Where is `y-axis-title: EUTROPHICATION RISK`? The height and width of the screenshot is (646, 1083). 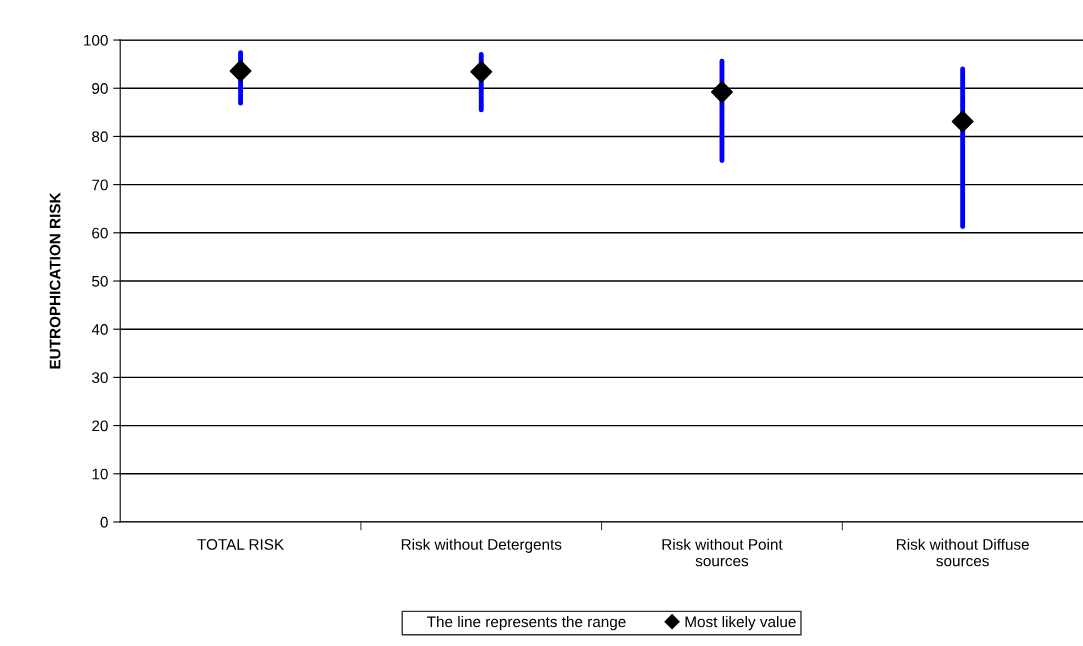
y-axis-title: EUTROPHICATION RISK is located at coordinates (55, 280).